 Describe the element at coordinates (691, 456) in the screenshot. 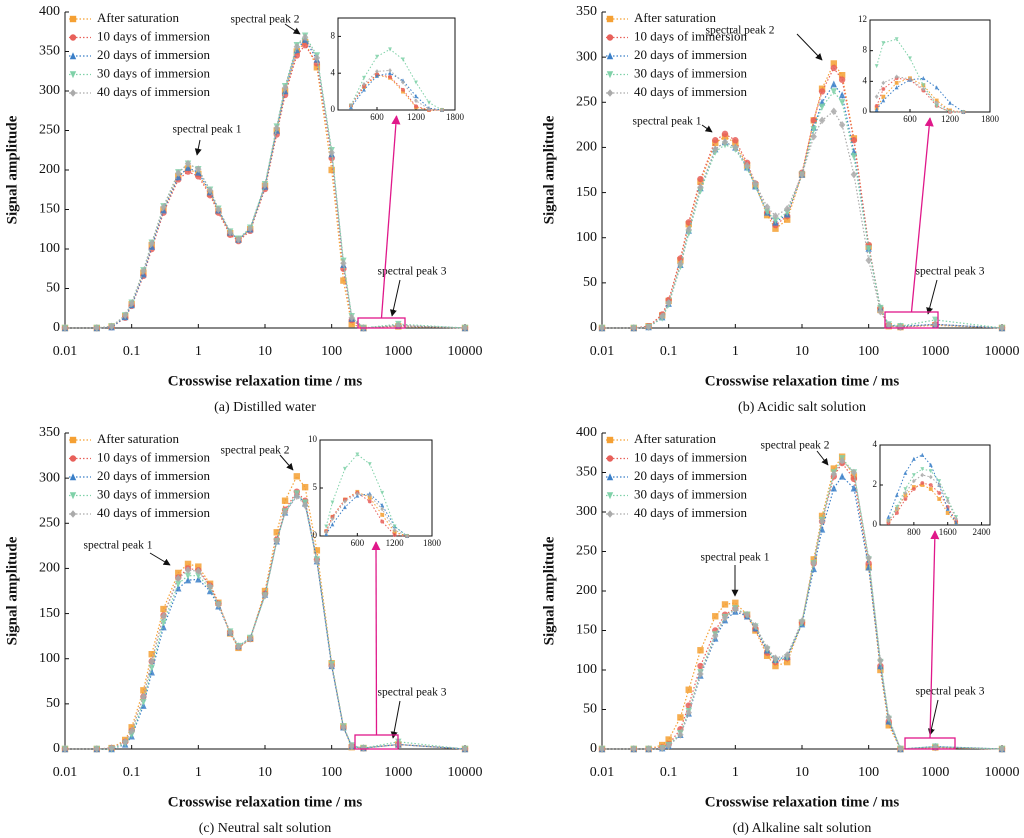

I see `legend-label: 10 days of immersion` at that location.